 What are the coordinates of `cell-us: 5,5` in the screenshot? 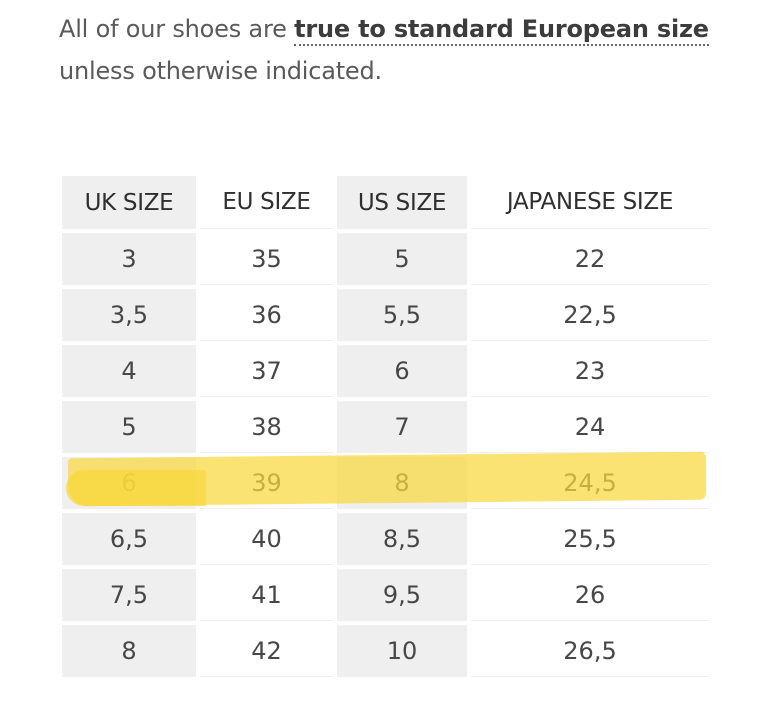 It's located at (402, 315).